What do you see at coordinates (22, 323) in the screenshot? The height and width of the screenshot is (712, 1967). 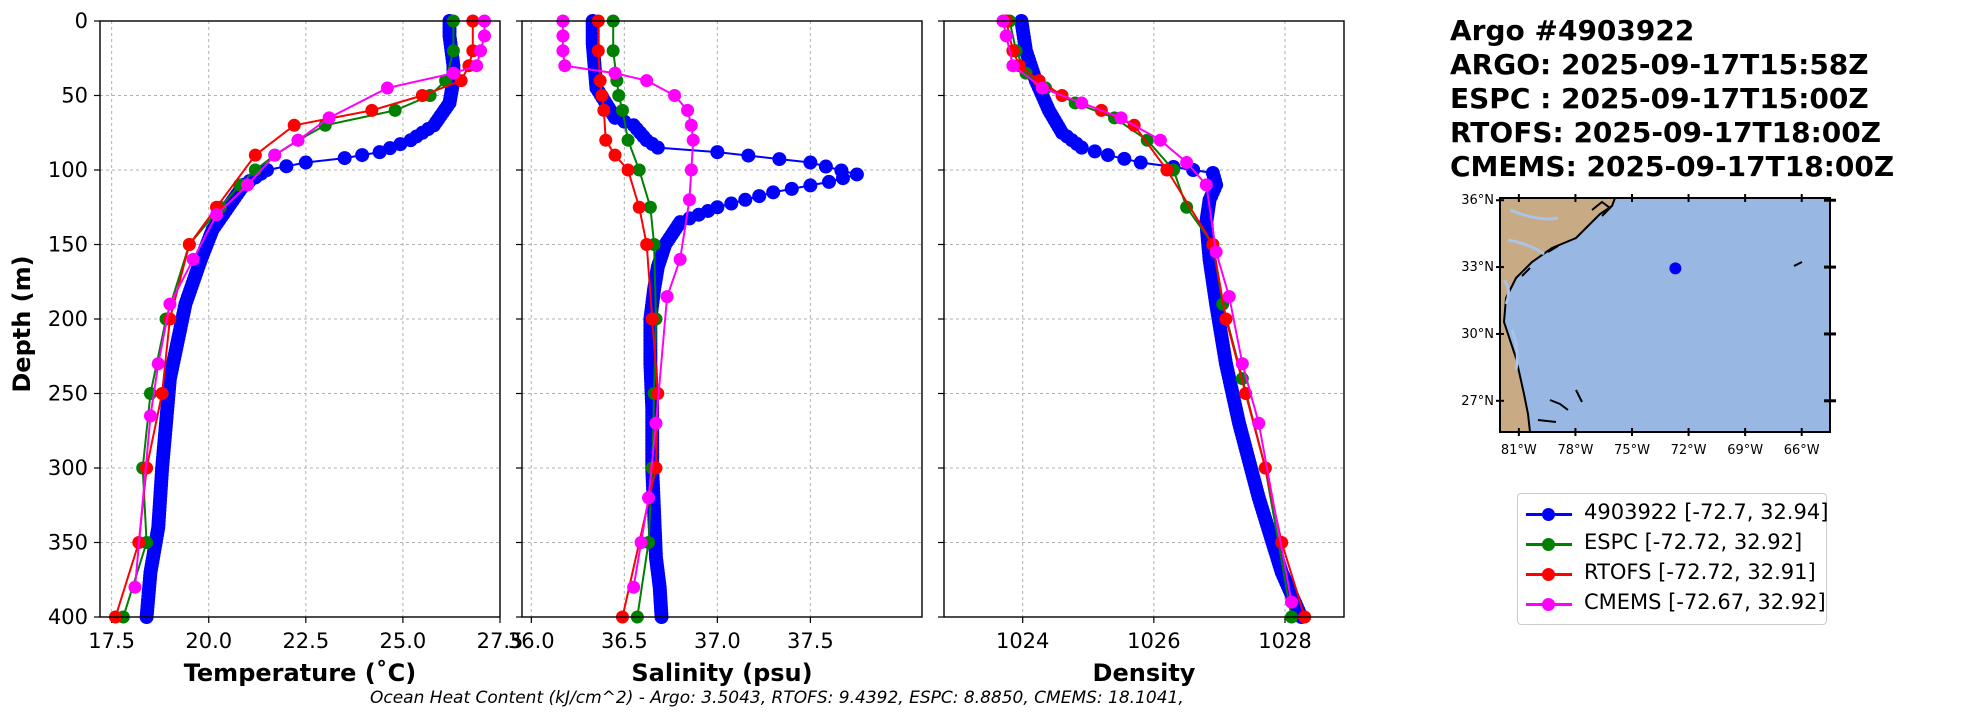 I see `depth-axis-label: Depth (m)` at bounding box center [22, 323].